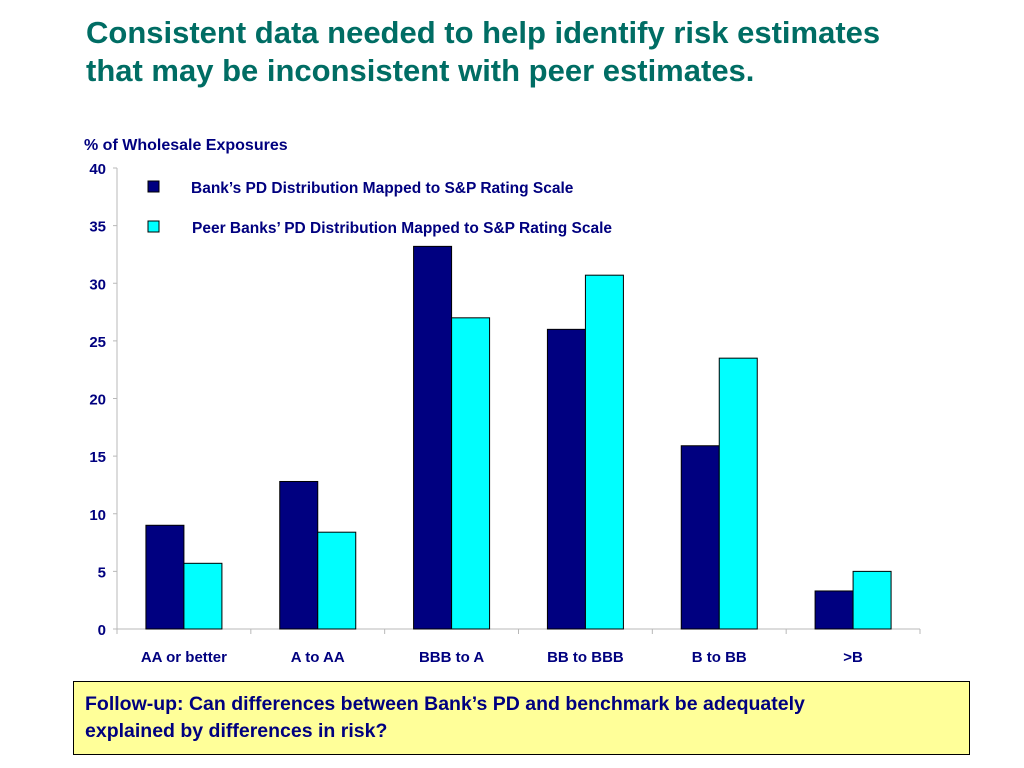 The width and height of the screenshot is (1024, 768). I want to click on followup-line-2: explained by differences in risk?, so click(236, 731).